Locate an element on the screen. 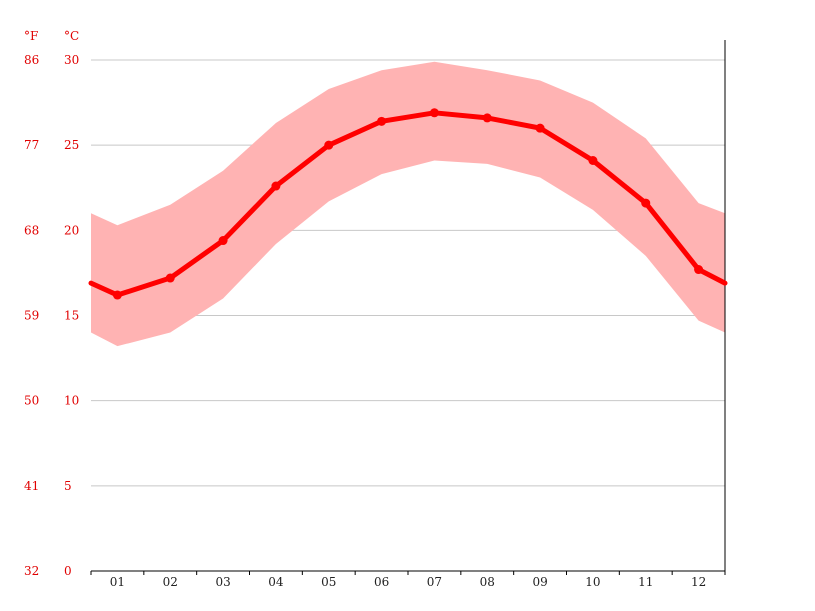 This screenshot has height=611, width=815. x-tick-label-month: 11 is located at coordinates (645, 582).